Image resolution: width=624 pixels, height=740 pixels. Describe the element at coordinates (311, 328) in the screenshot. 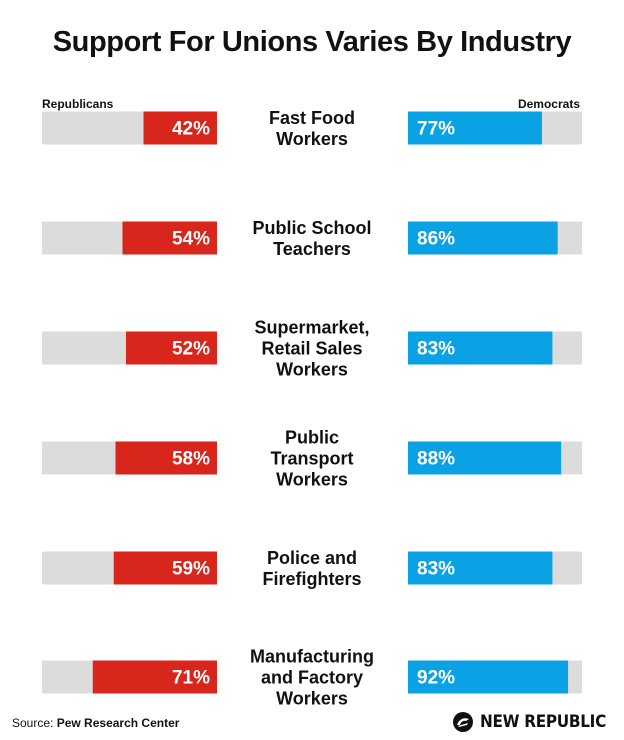

I see `category-label: Supermarket,` at that location.